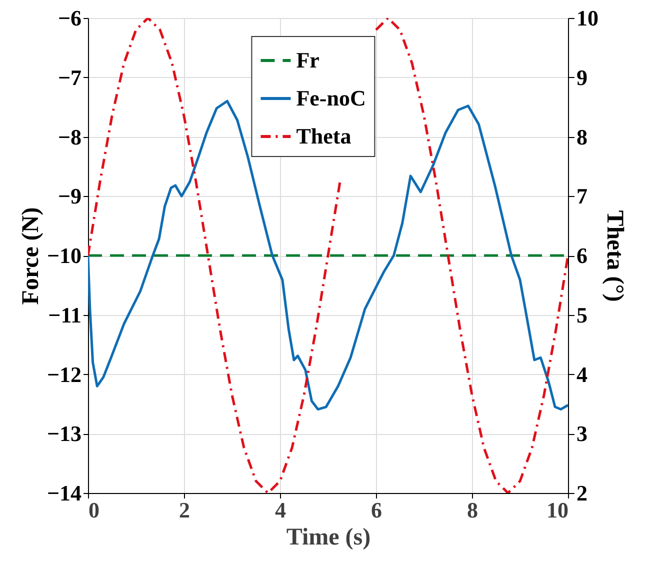  Describe the element at coordinates (70, 18) in the screenshot. I see `y-tick-label: −6` at that location.